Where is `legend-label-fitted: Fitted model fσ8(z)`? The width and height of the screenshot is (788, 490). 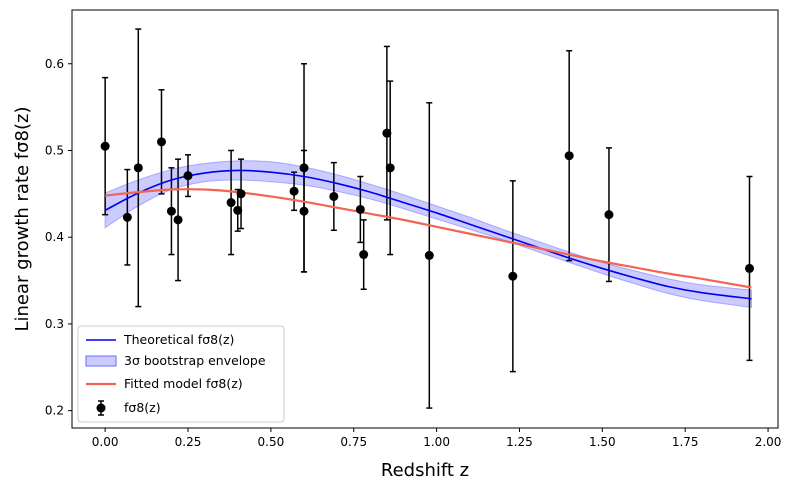 legend-label-fitted: Fitted model fσ8(z) is located at coordinates (183, 383).